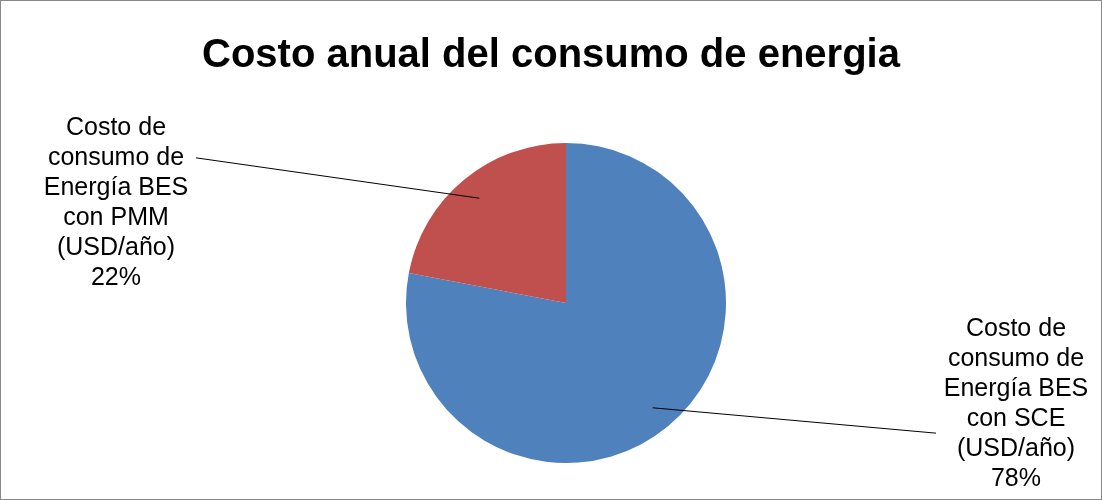 This screenshot has height=500, width=1102. Describe the element at coordinates (116, 276) in the screenshot. I see `data-label: 22%` at that location.